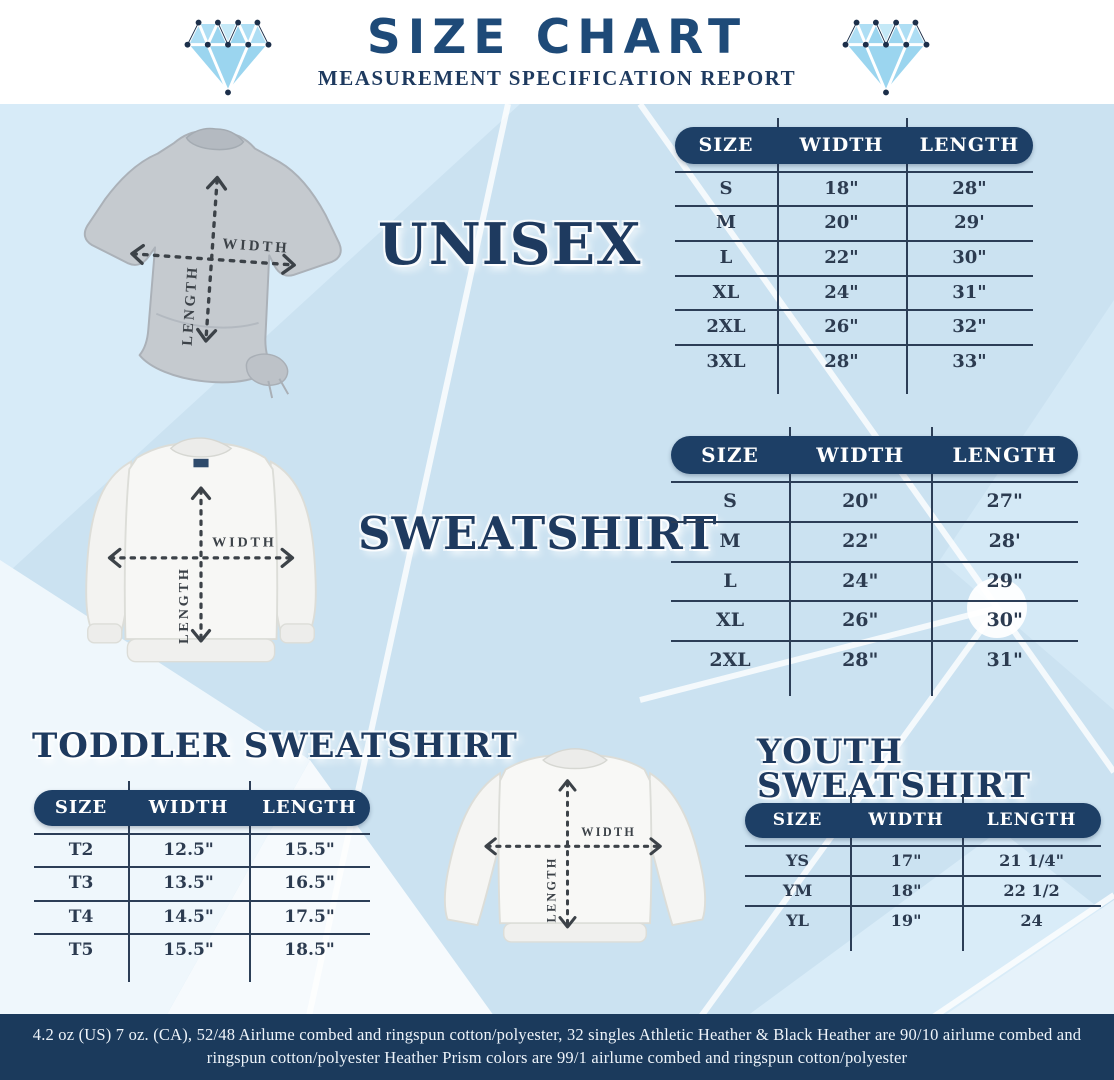 This screenshot has width=1114, height=1080. What do you see at coordinates (202, 916) in the screenshot?
I see `table-row: T4 14.5" 17.5"` at bounding box center [202, 916].